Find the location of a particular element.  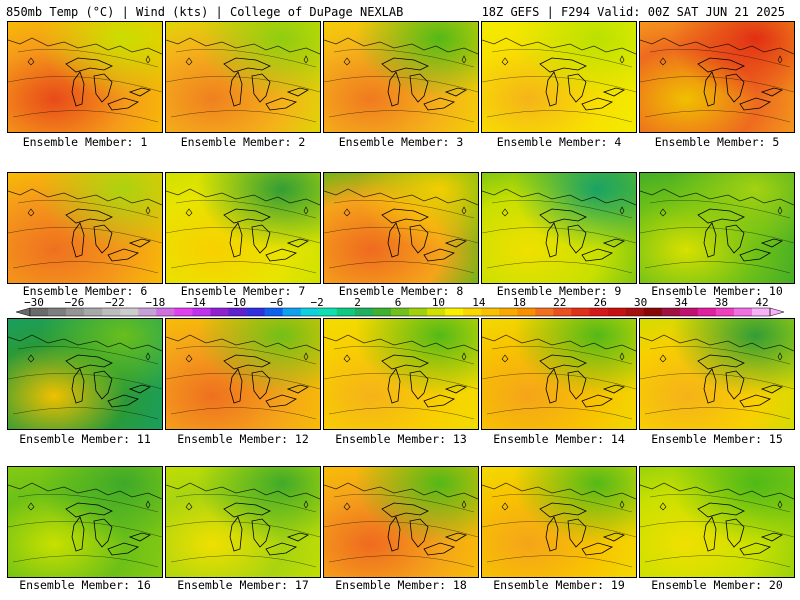

ensemble-member-label: Ensemble Member: 20 is located at coordinates (717, 585).